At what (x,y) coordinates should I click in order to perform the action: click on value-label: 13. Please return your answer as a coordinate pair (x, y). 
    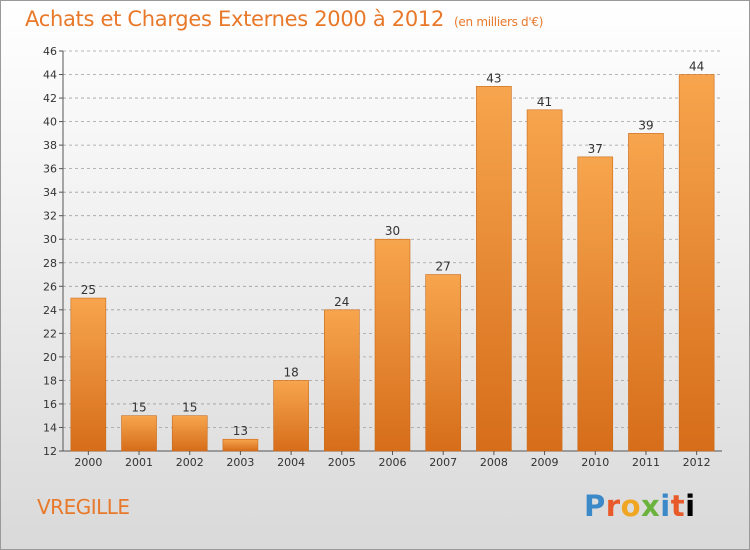
    Looking at the image, I should click on (240, 431).